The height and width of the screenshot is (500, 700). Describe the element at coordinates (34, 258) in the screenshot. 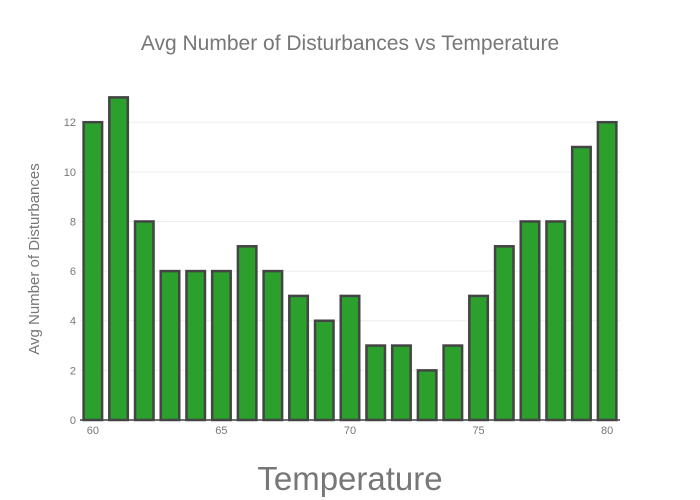

I see `y-axis-label: Avg Number of Disturbances` at that location.